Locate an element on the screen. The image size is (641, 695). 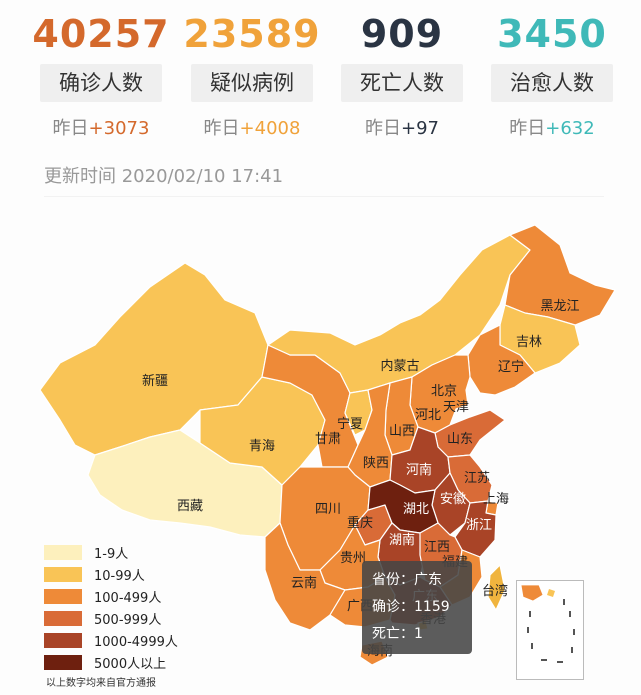
south-china-sea-map is located at coordinates (547, 623).